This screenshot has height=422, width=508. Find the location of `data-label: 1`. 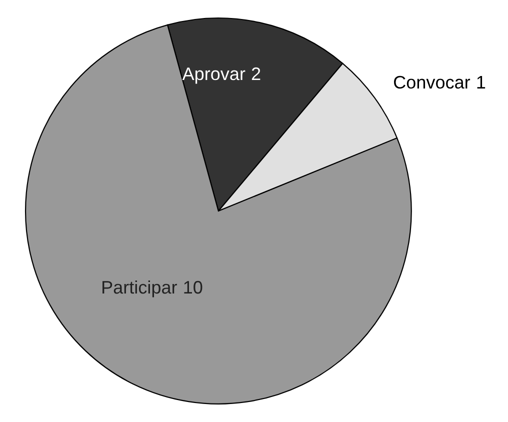

data-label: 1 is located at coordinates (481, 82).